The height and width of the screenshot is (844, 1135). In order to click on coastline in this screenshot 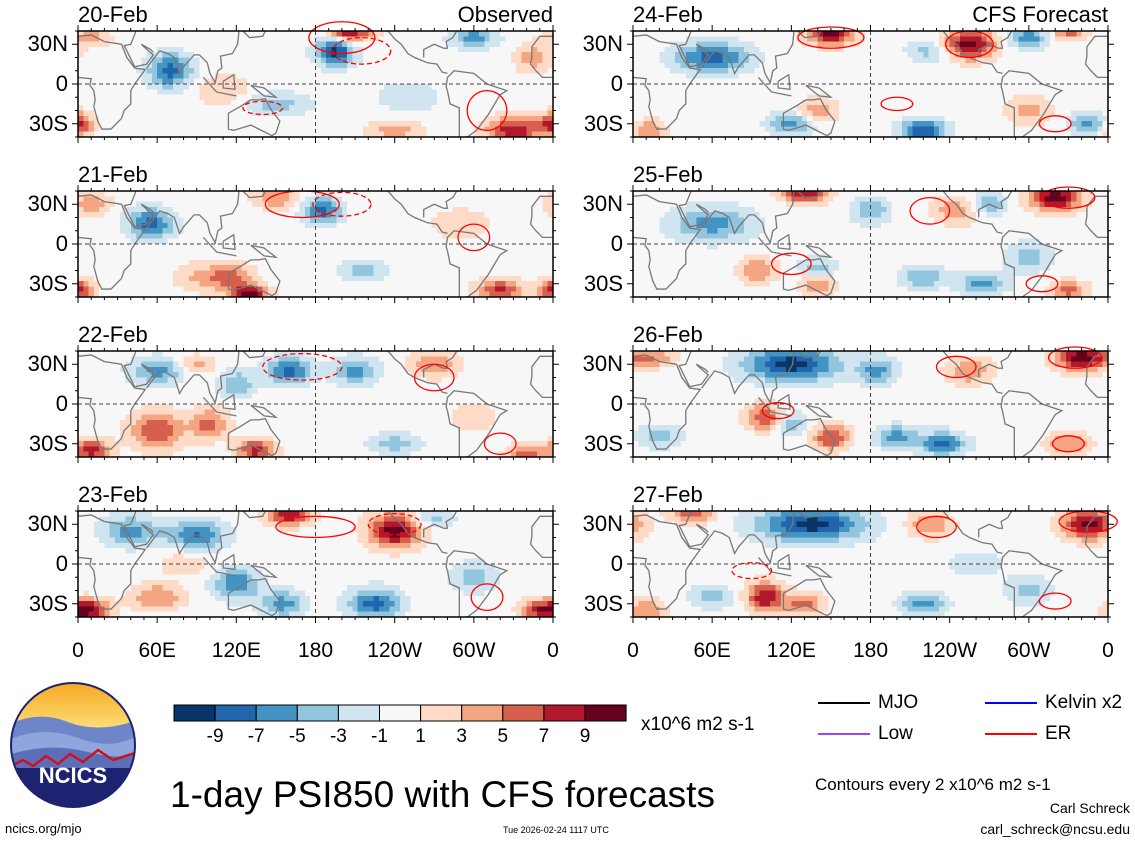, I will do `click(254, 277)`.